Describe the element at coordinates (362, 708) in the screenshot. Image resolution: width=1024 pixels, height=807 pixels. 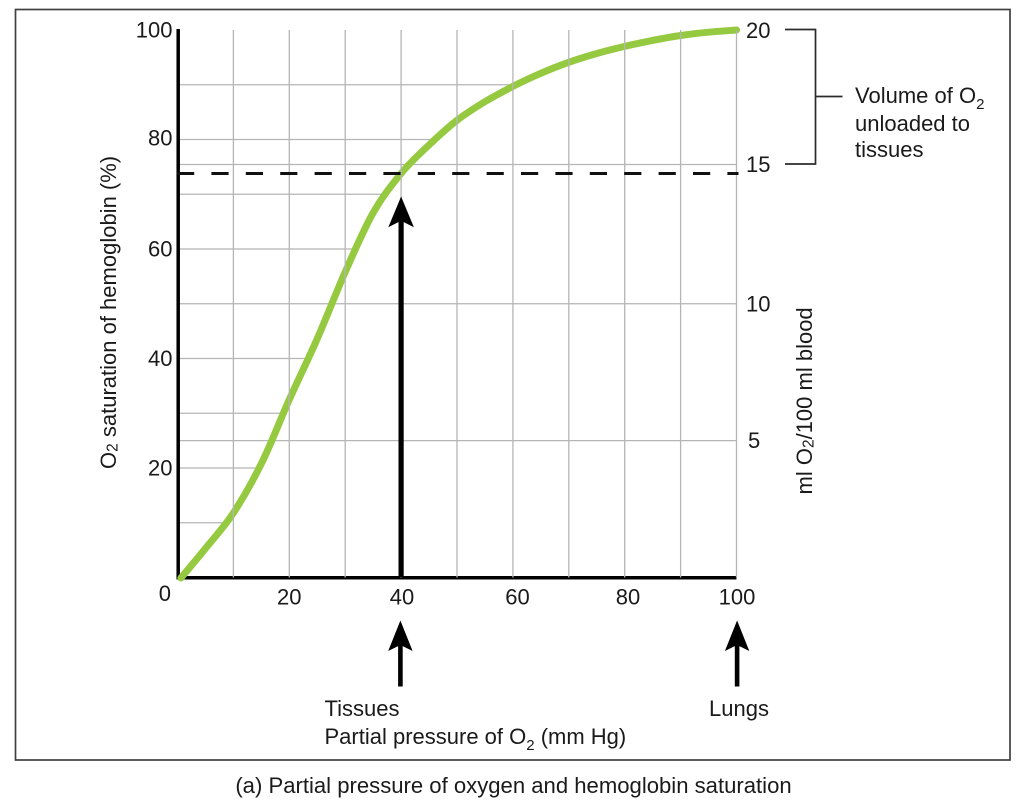
I see `svg-text: Tissues` at that location.